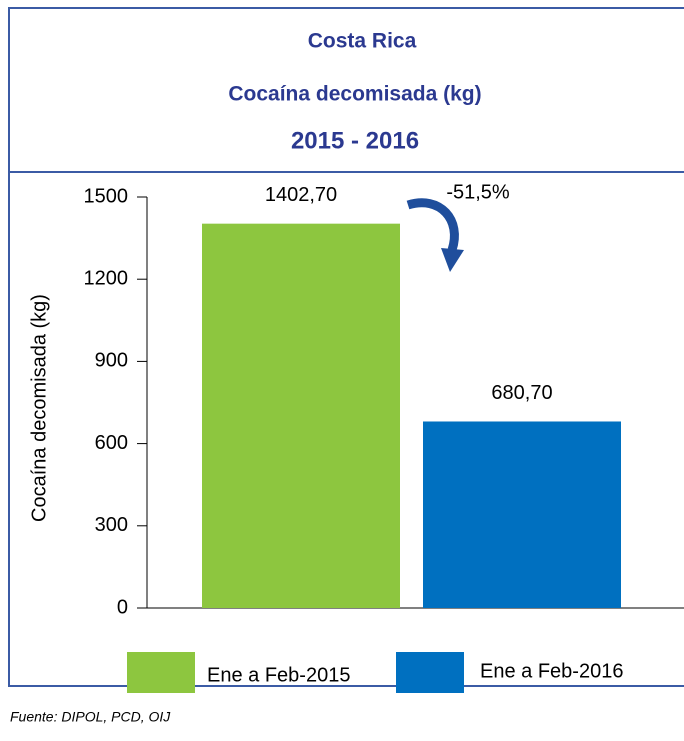 This screenshot has width=684, height=741. I want to click on source: Fuente: DIPOL, PCD, OIJ, so click(90, 717).